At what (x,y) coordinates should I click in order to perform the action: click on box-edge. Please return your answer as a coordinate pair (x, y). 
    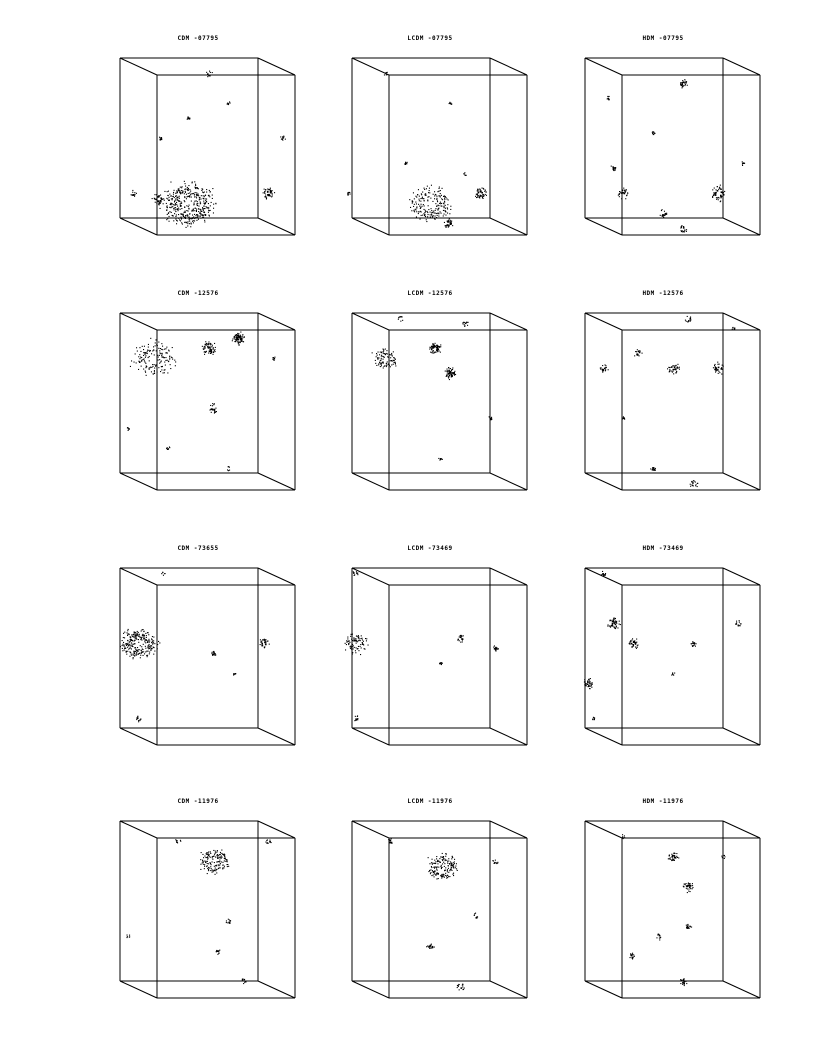
    Looking at the image, I should click on (138, 736).